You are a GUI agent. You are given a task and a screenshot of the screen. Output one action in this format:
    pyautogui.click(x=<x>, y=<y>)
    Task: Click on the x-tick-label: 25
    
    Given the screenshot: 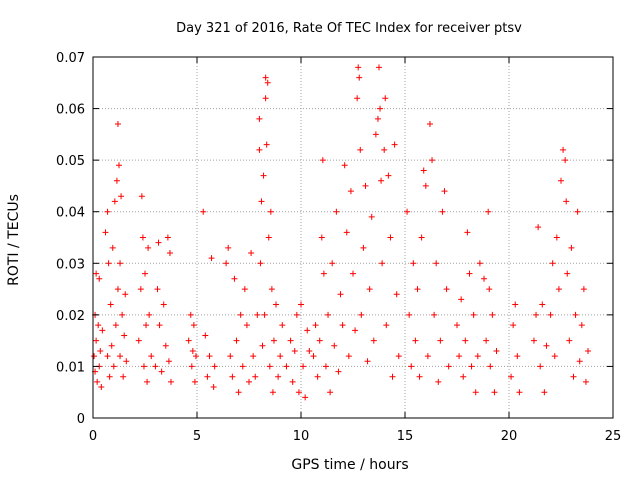 What is the action you would take?
    pyautogui.click(x=613, y=436)
    